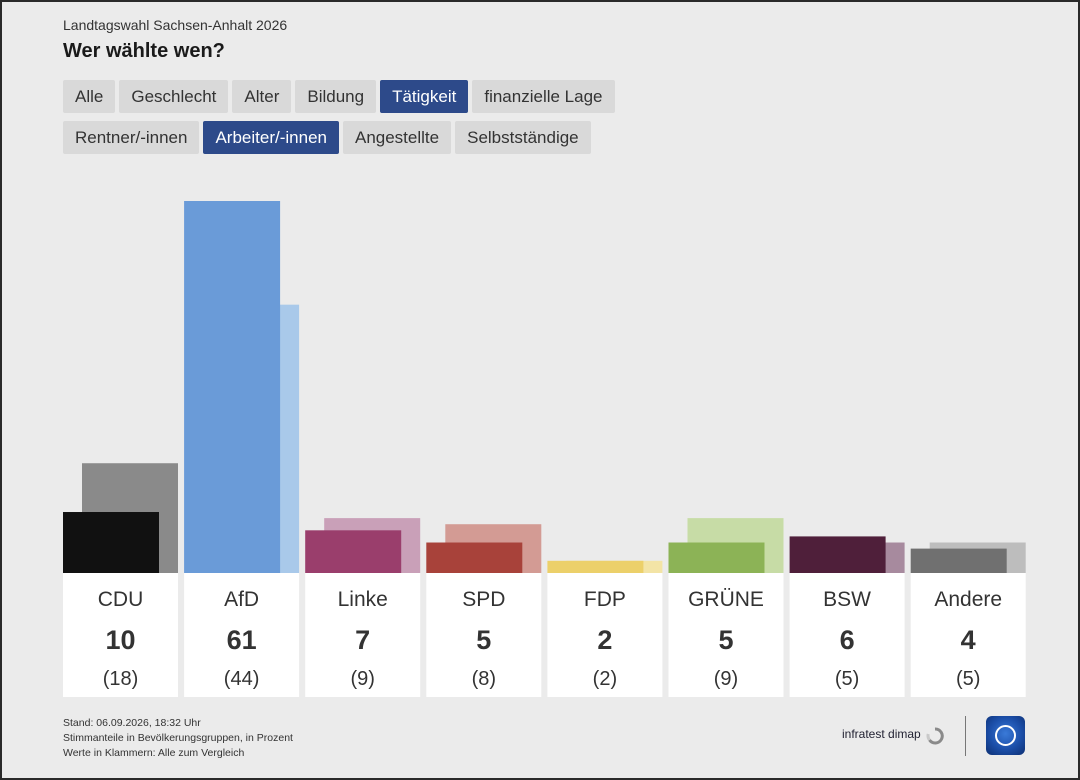  Describe the element at coordinates (121, 599) in the screenshot. I see `party-label: CDU` at that location.